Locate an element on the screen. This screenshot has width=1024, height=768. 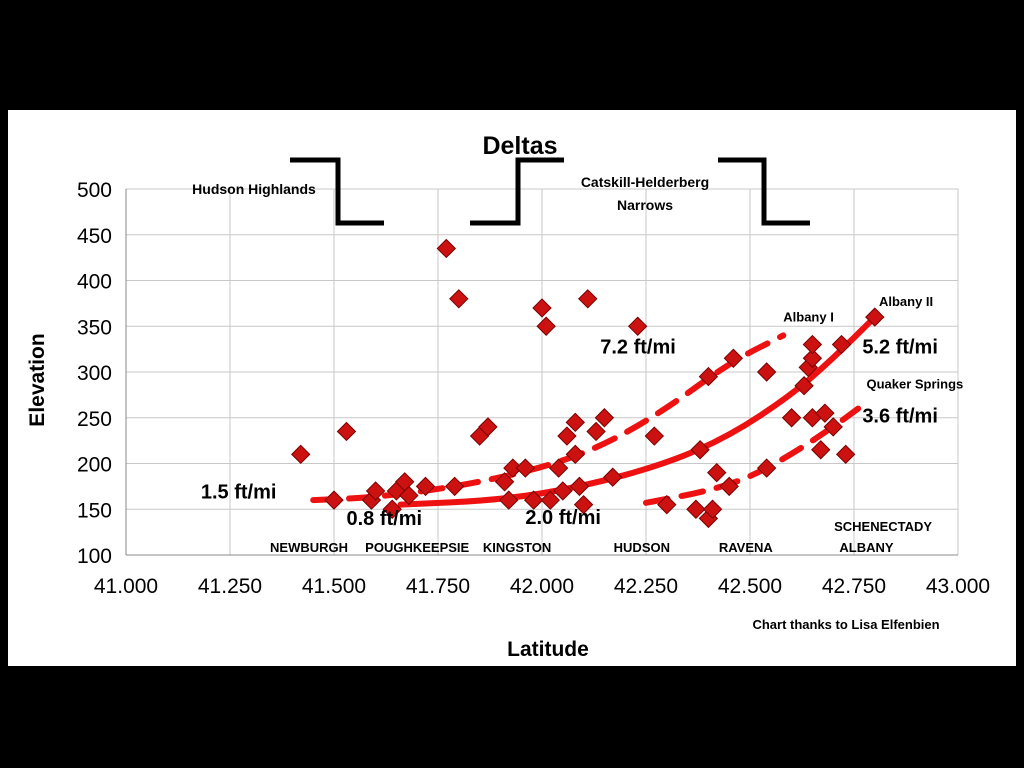
bracket-highlands is located at coordinates (337, 191).